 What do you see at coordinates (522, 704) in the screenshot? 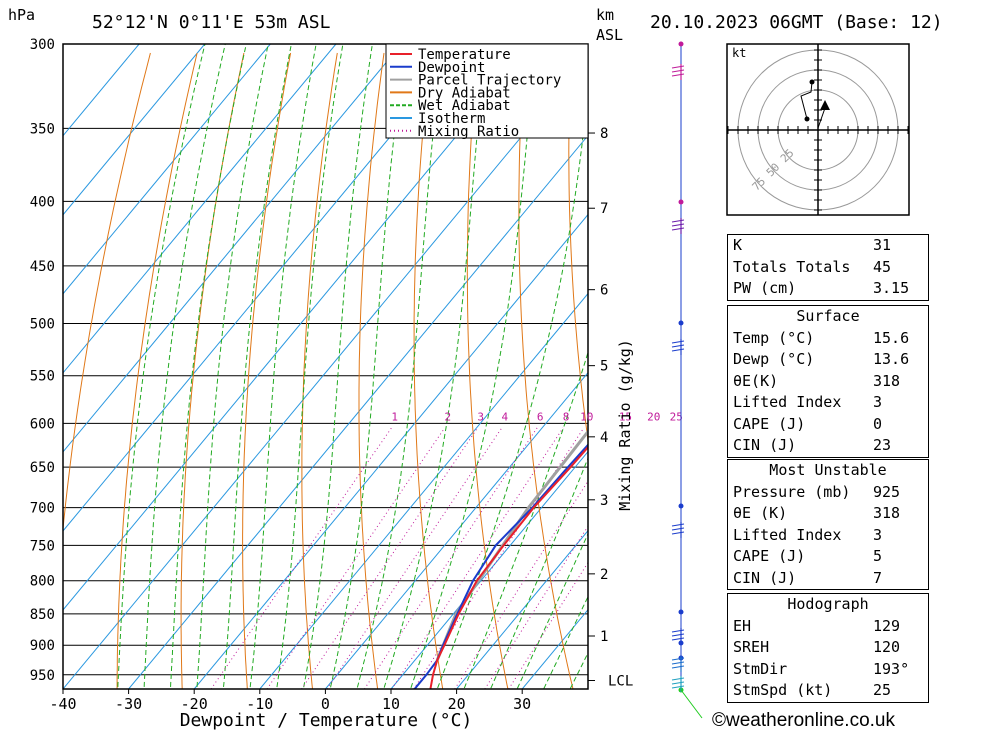
I see `temperature-tick-label: 30` at bounding box center [522, 704].